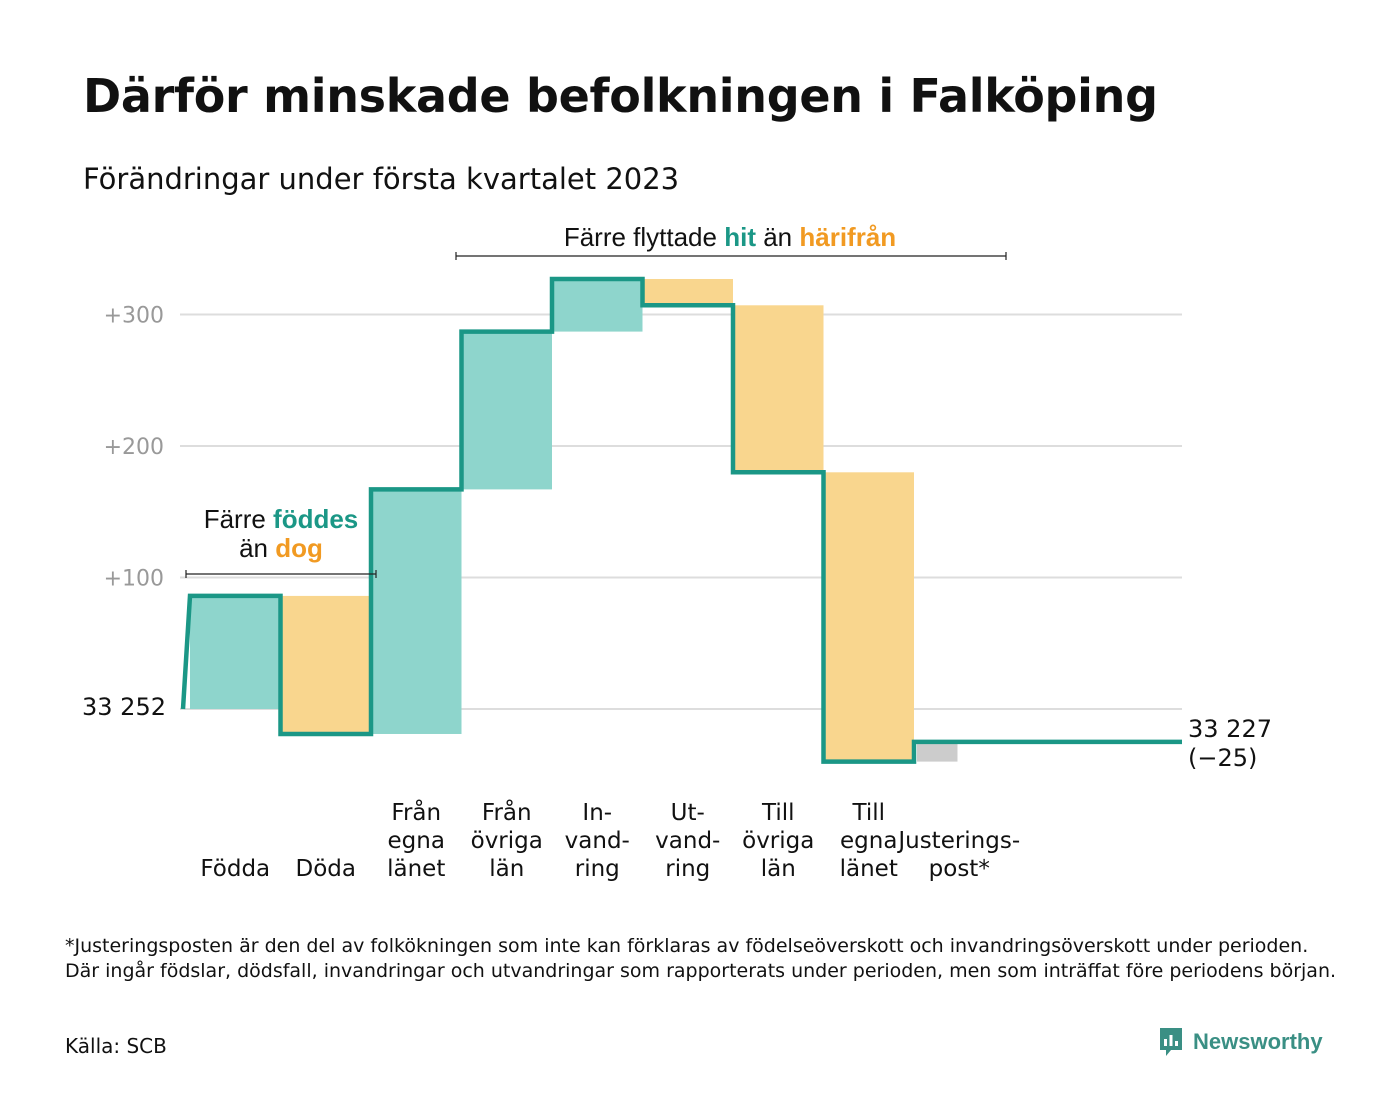 The width and height of the screenshot is (1400, 1120). Describe the element at coordinates (1230, 729) in the screenshot. I see `end-value-label: 33 227` at that location.